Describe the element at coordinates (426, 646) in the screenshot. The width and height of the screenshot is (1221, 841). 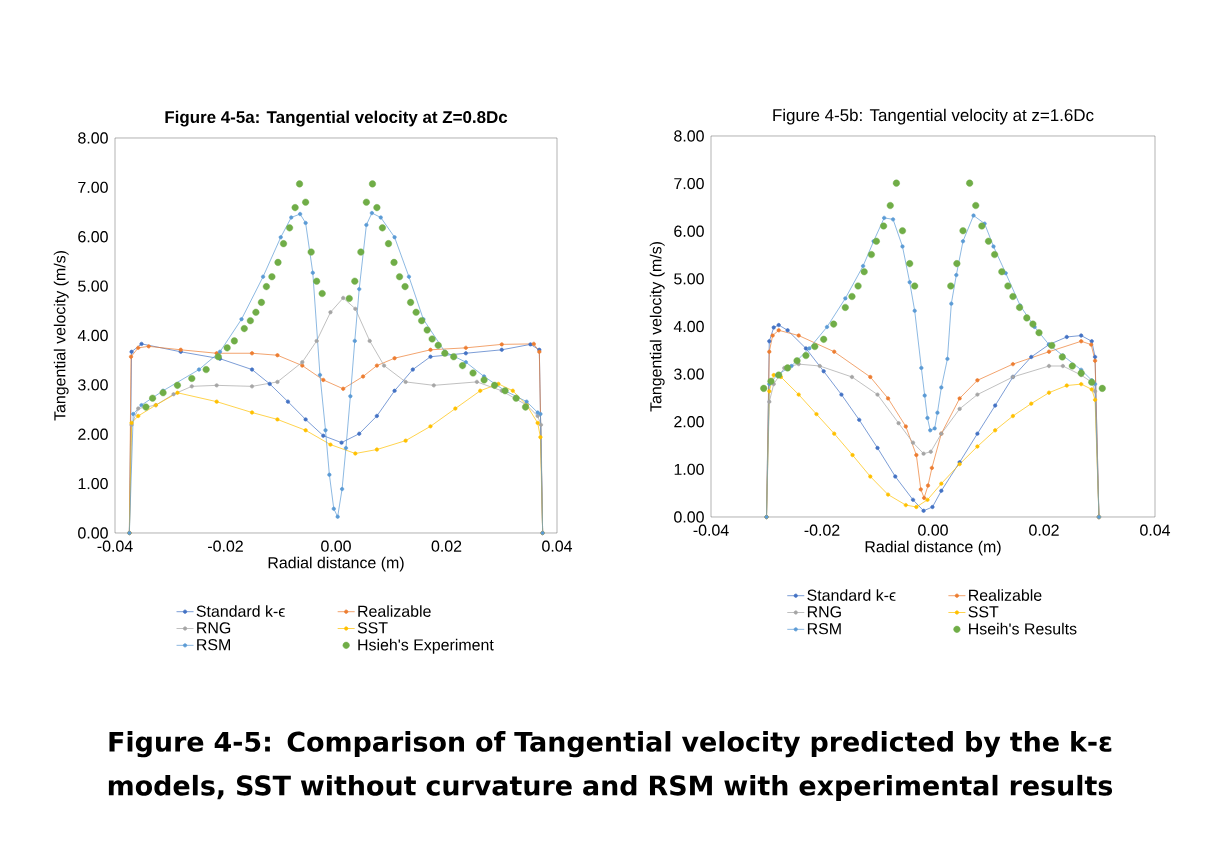
I see `legend-label: Hsieh's Experiment` at that location.